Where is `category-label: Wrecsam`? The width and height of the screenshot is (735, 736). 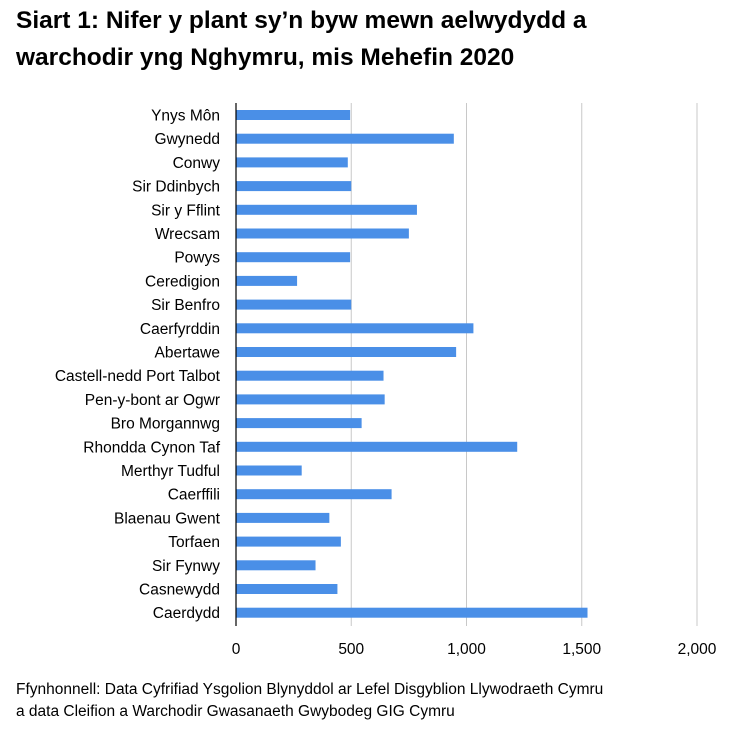
category-label: Wrecsam is located at coordinates (187, 234).